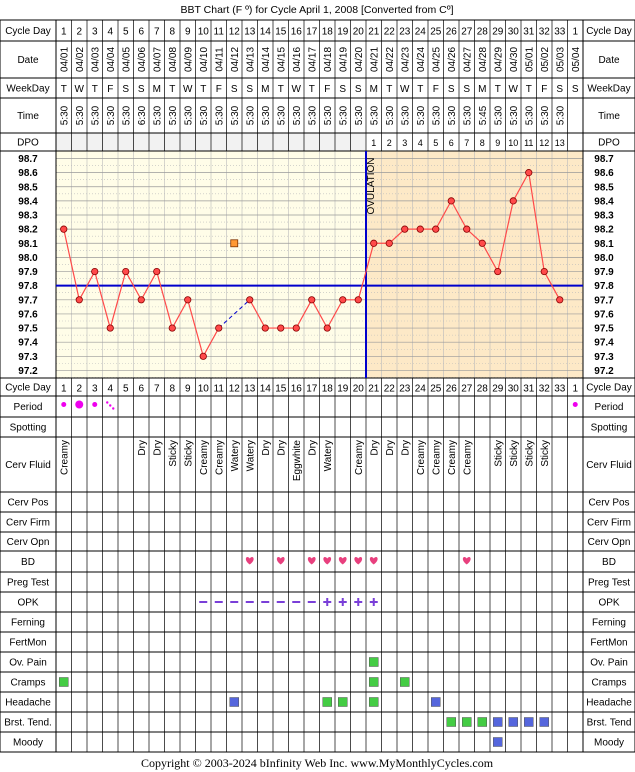 The height and width of the screenshot is (772, 635). I want to click on cycle-day-cell: 8, so click(172, 32).